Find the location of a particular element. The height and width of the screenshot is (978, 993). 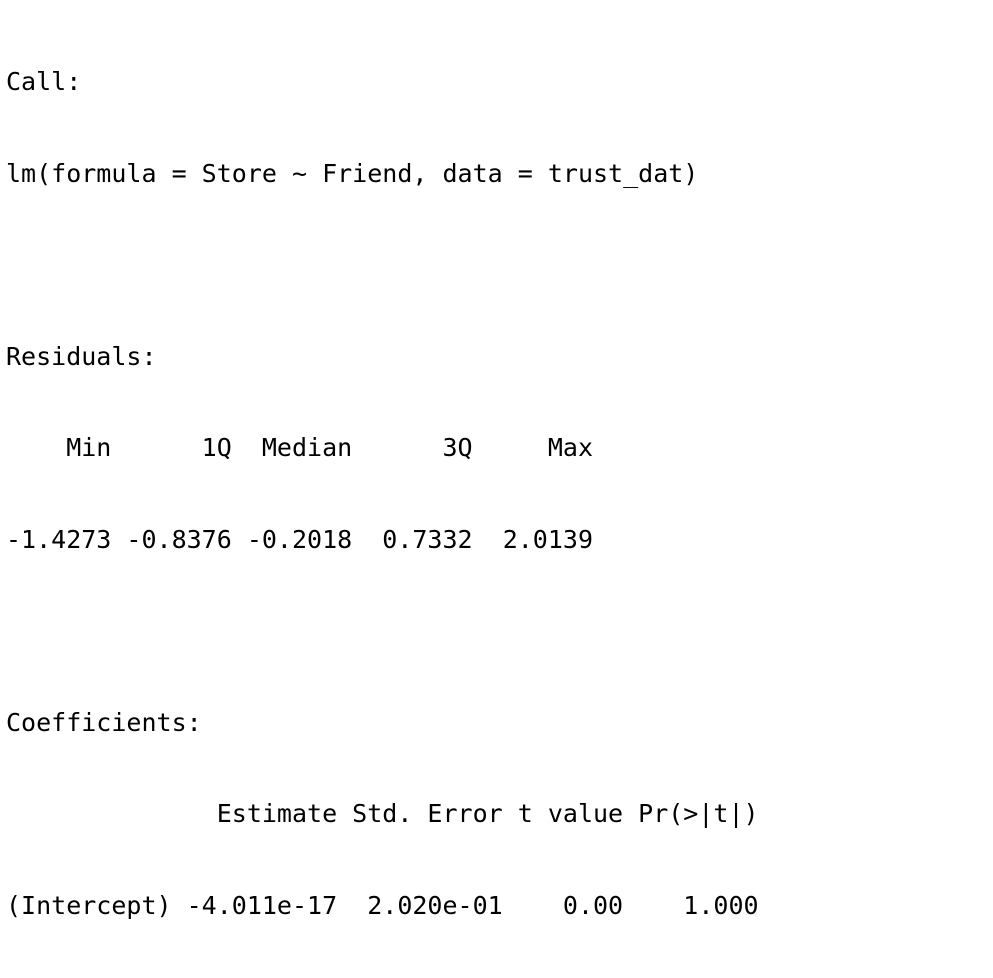

residuals-values-row: -1.4273 -0.8376 -0.2018 0.7332 2.0139 is located at coordinates (307, 539).